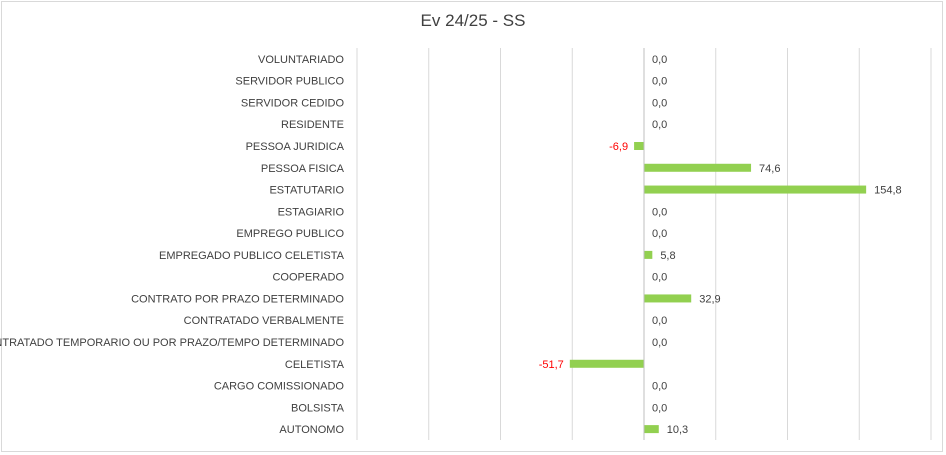  Describe the element at coordinates (252, 256) in the screenshot. I see `category-label: EMPREGADO PUBLICO CELETISTA` at that location.